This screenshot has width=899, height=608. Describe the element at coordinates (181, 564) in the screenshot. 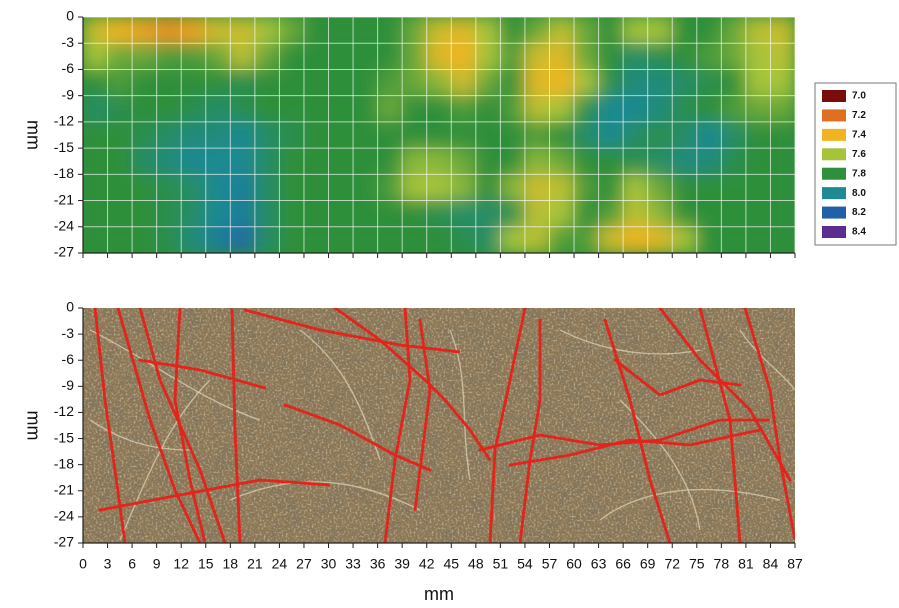

I see `x-tick-label: 12` at that location.